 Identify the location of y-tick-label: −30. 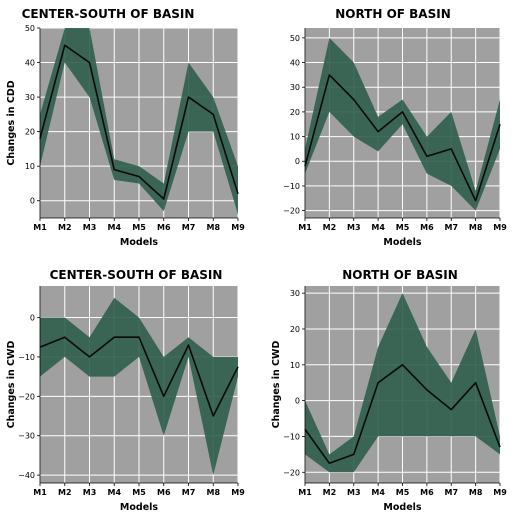
(26, 436).